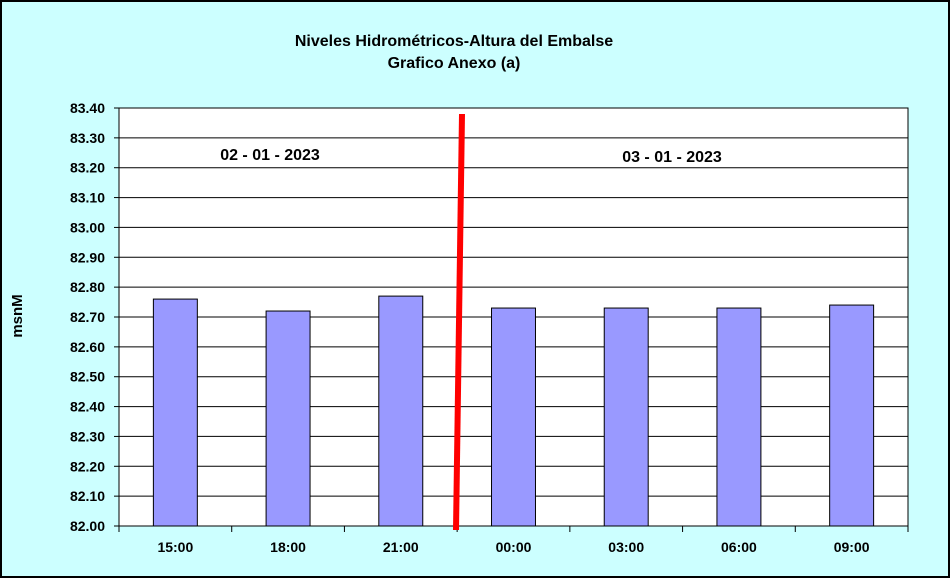  What do you see at coordinates (454, 41) in the screenshot?
I see `chart-title: Niveles Hidrométricos-Altura del Embalse` at bounding box center [454, 41].